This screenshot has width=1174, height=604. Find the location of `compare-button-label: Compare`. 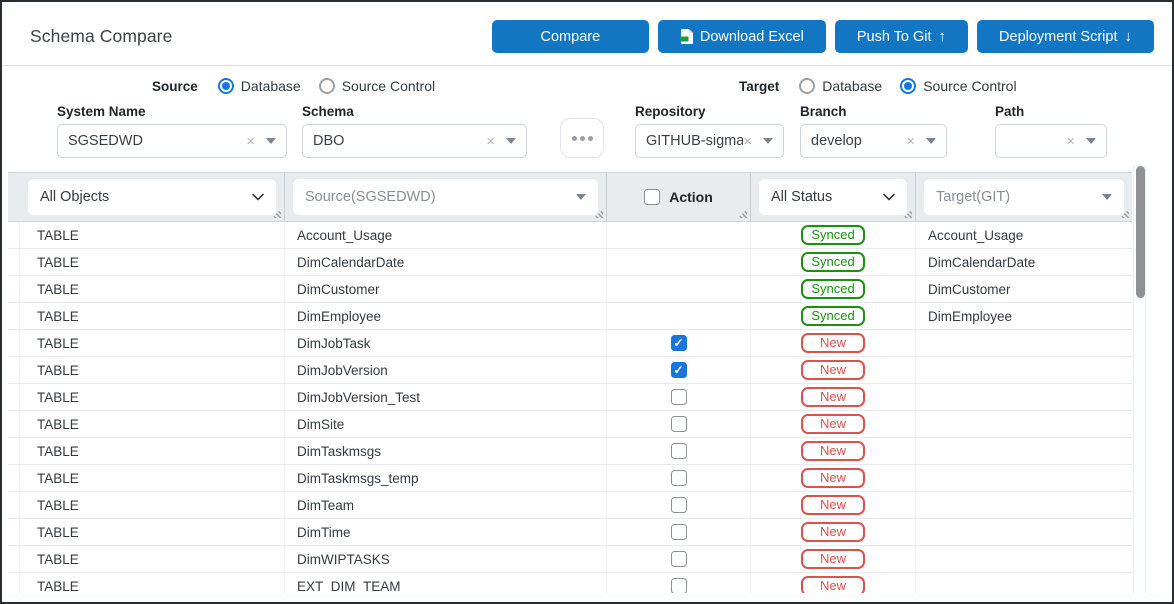

compare-button-label: Compare is located at coordinates (570, 36).